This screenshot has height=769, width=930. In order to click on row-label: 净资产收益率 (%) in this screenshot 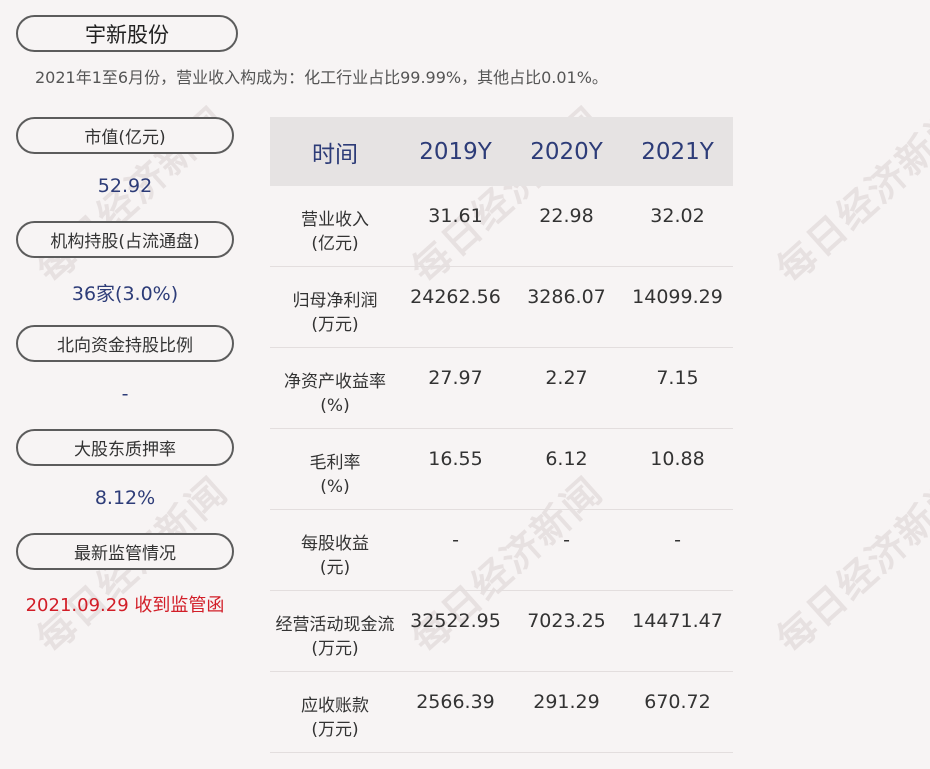, I will do `click(335, 394)`.